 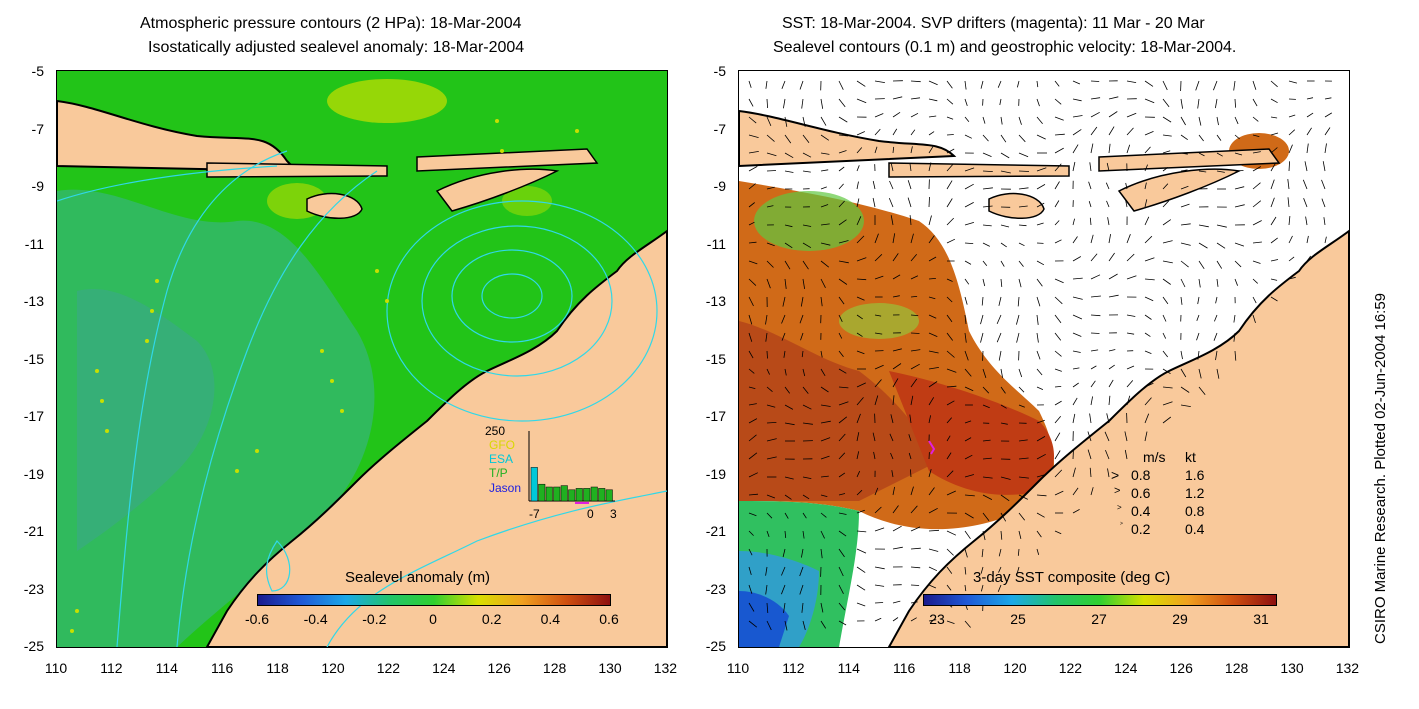 What do you see at coordinates (610, 668) in the screenshot?
I see `left-xtick-label: 130` at bounding box center [610, 668].